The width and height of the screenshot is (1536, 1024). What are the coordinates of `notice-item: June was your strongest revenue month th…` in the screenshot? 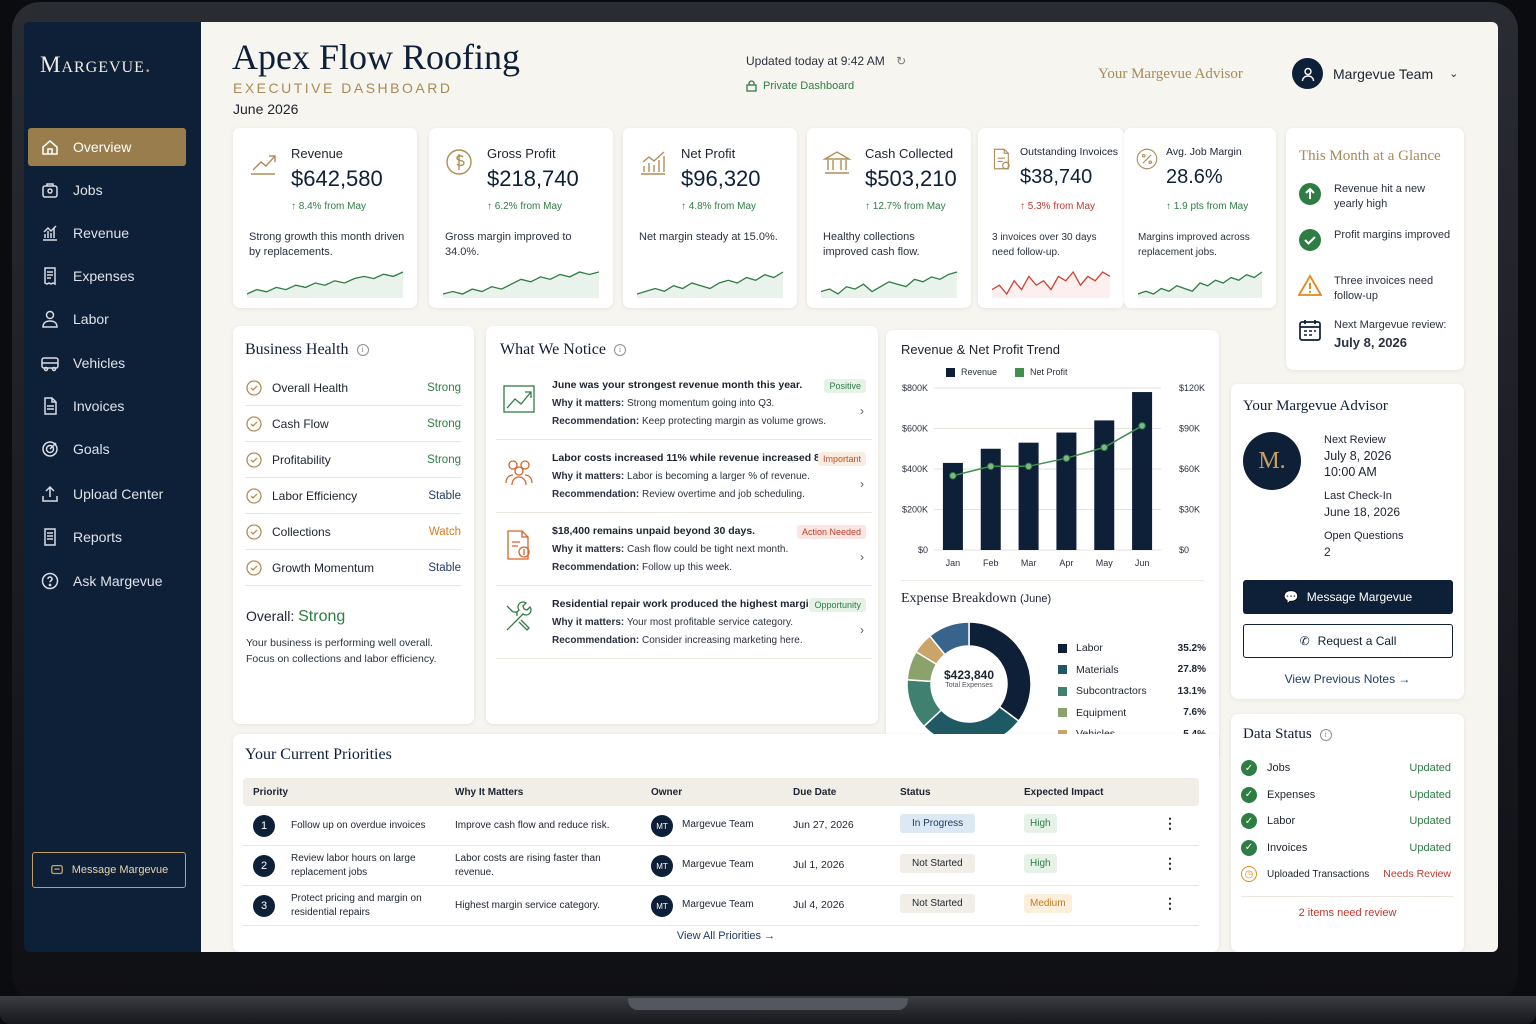 It's located at (684, 406).